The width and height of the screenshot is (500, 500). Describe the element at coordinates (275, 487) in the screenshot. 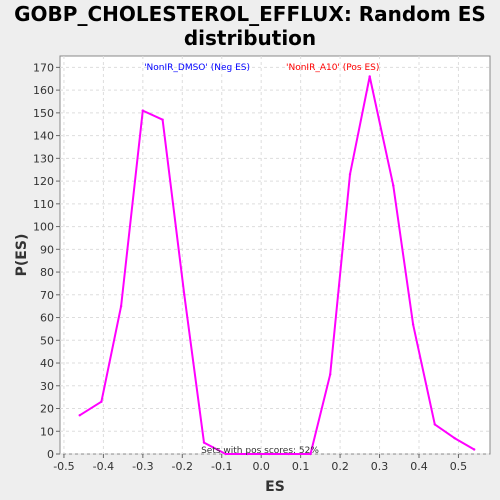

I see `x-axis-label: ES` at that location.